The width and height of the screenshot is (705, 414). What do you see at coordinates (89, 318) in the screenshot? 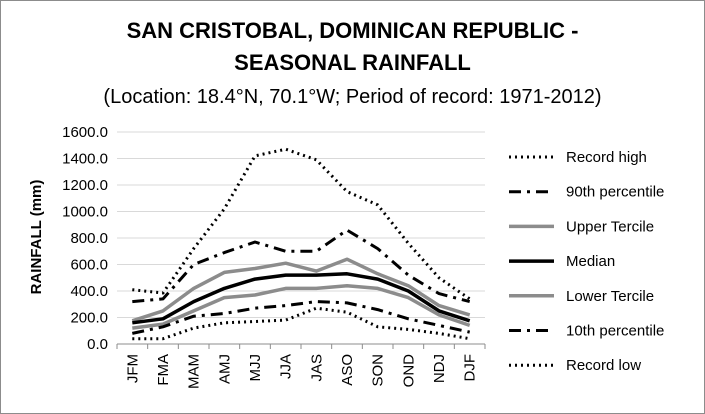
I see `y-tick-label: 200.0` at bounding box center [89, 318].